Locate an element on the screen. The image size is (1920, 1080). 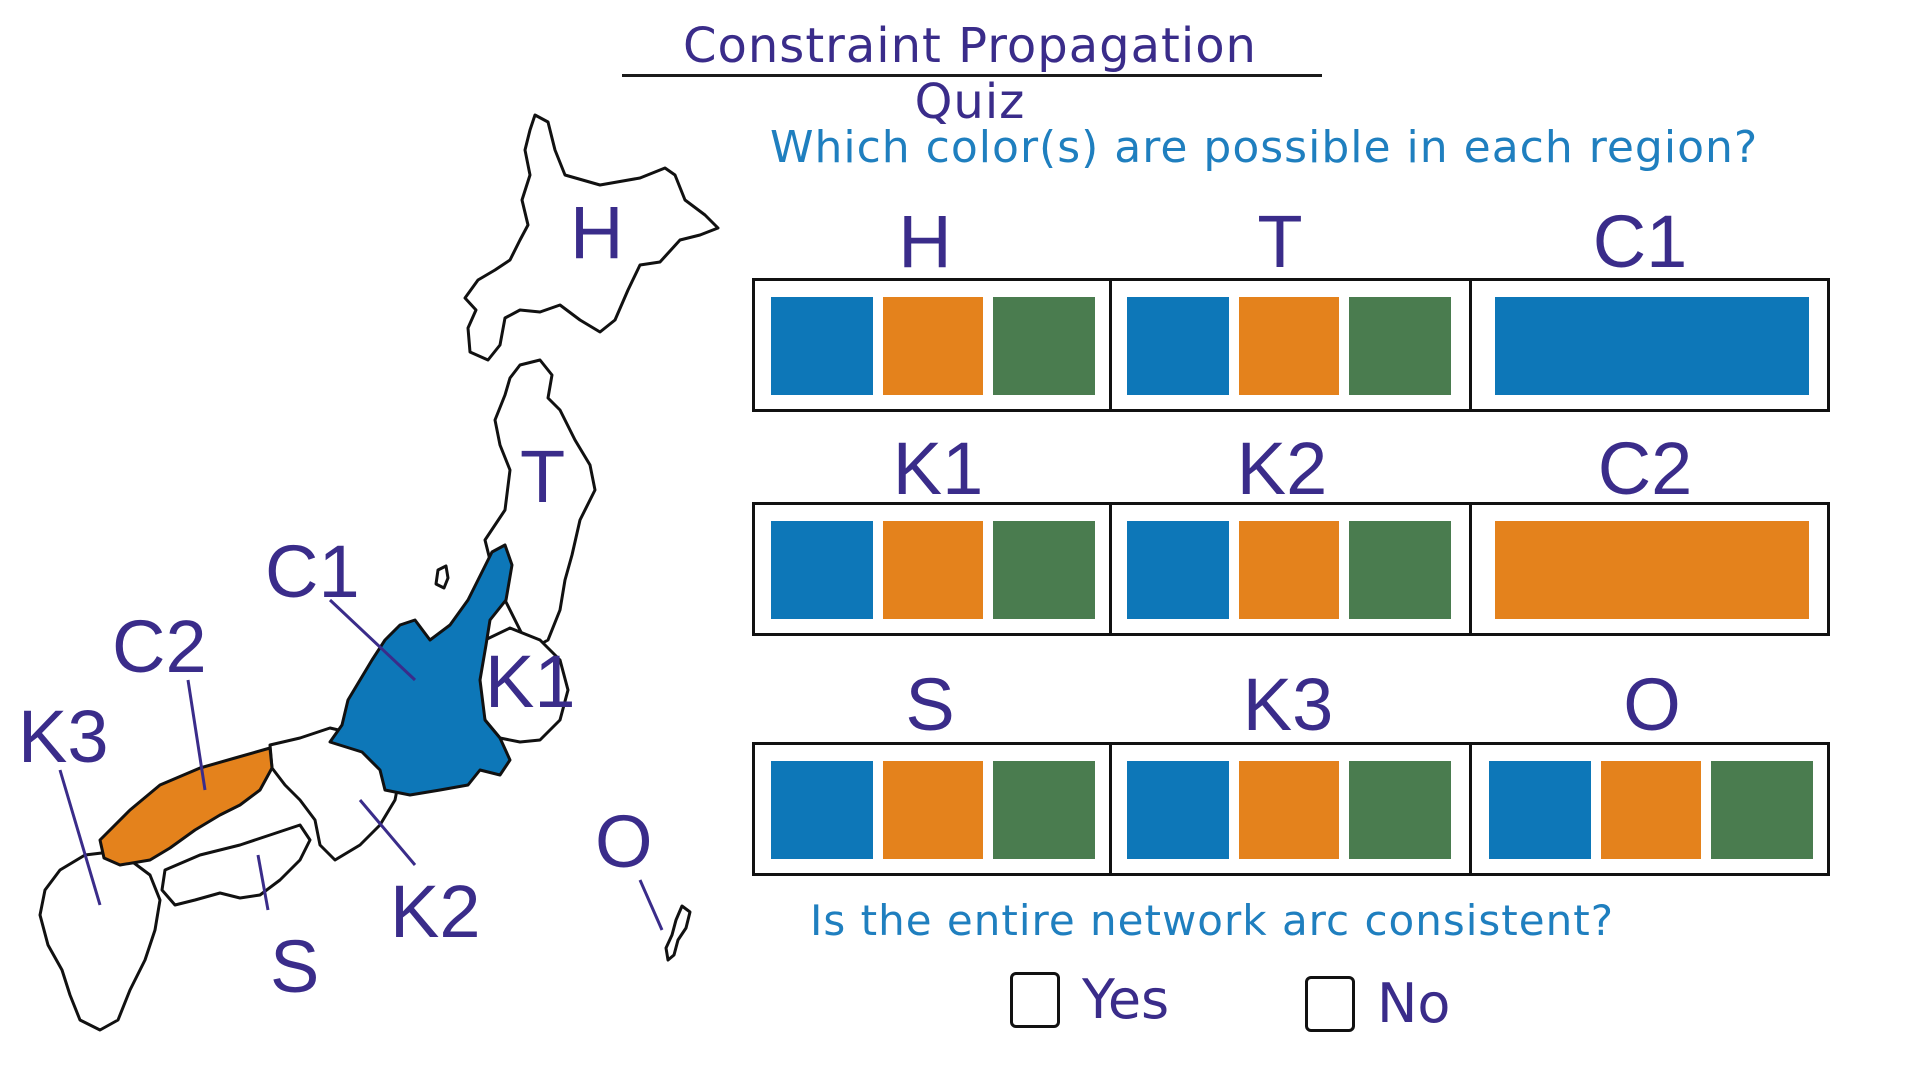
map-label-h: H is located at coordinates (597, 232).